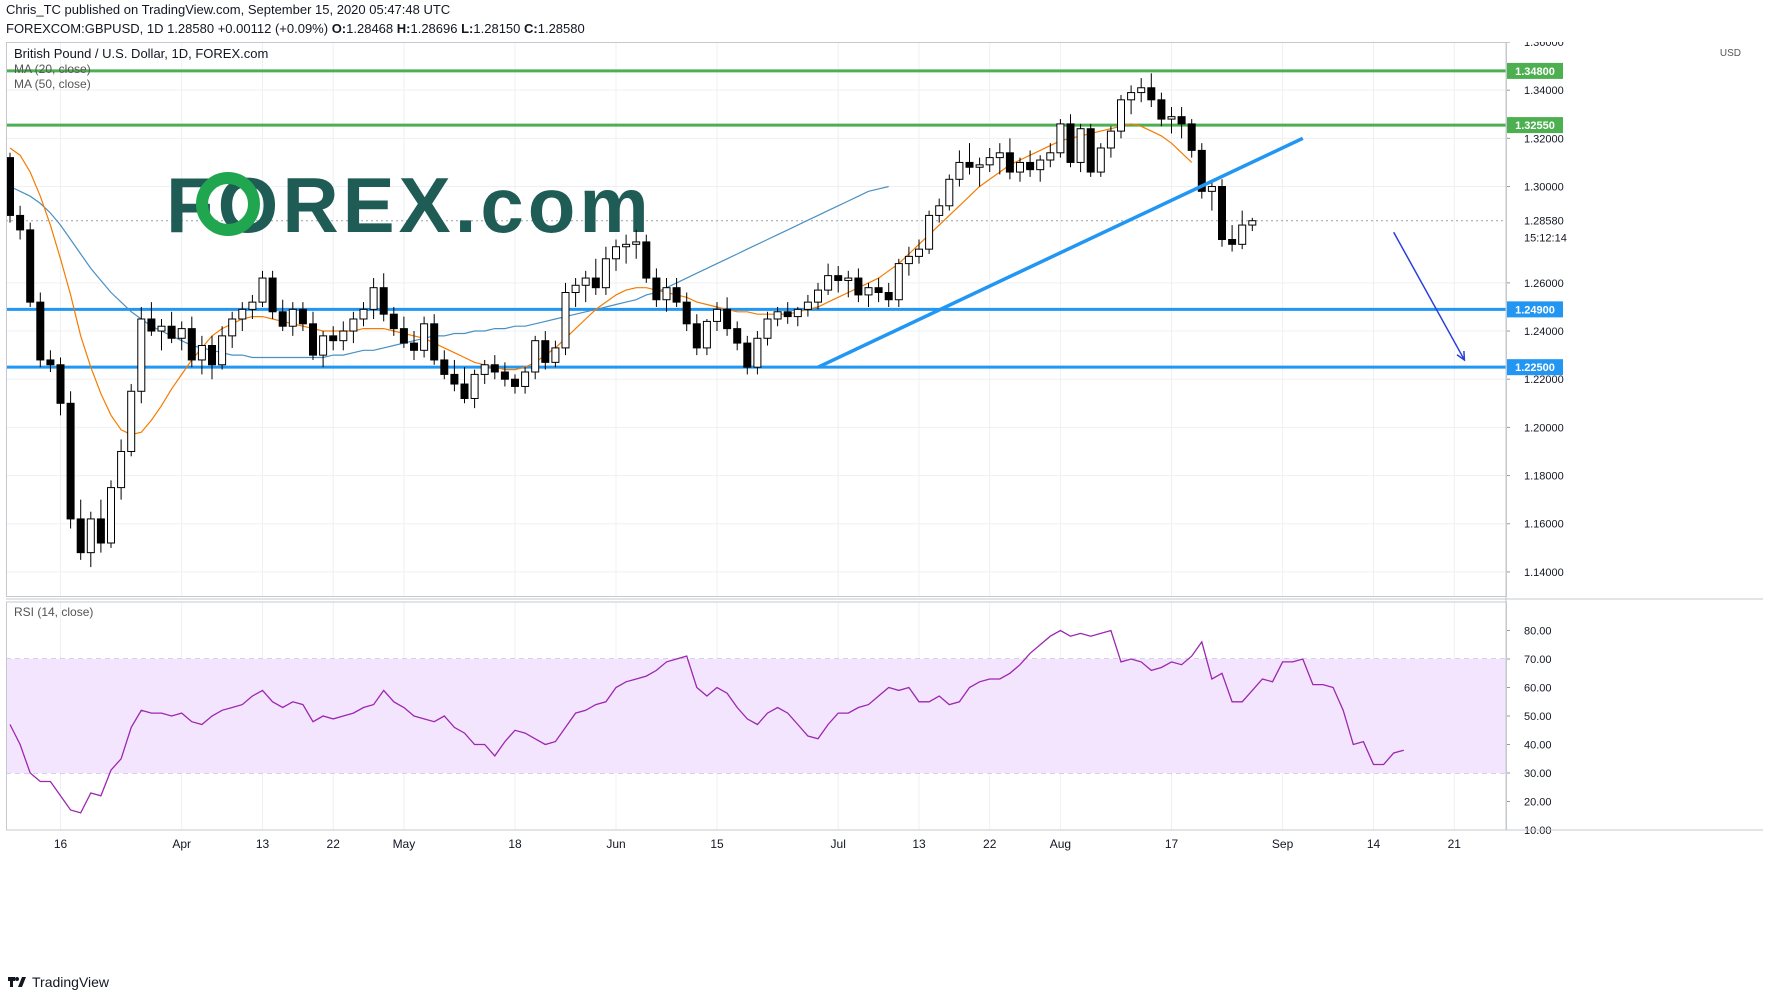 This screenshot has height=1002, width=1773. Describe the element at coordinates (1544, 91) in the screenshot. I see `price-tick-label: 1.34000` at that location.